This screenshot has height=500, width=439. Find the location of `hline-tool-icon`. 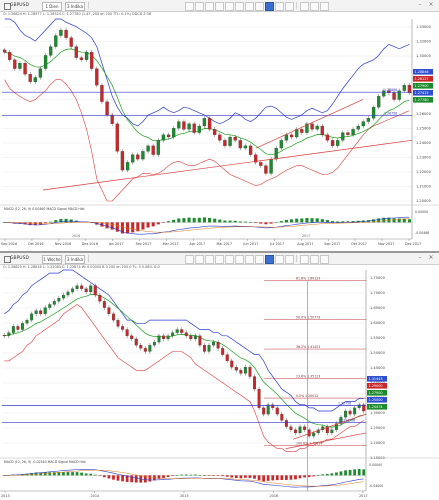

hline-tool-icon is located at coordinates (219, 259).